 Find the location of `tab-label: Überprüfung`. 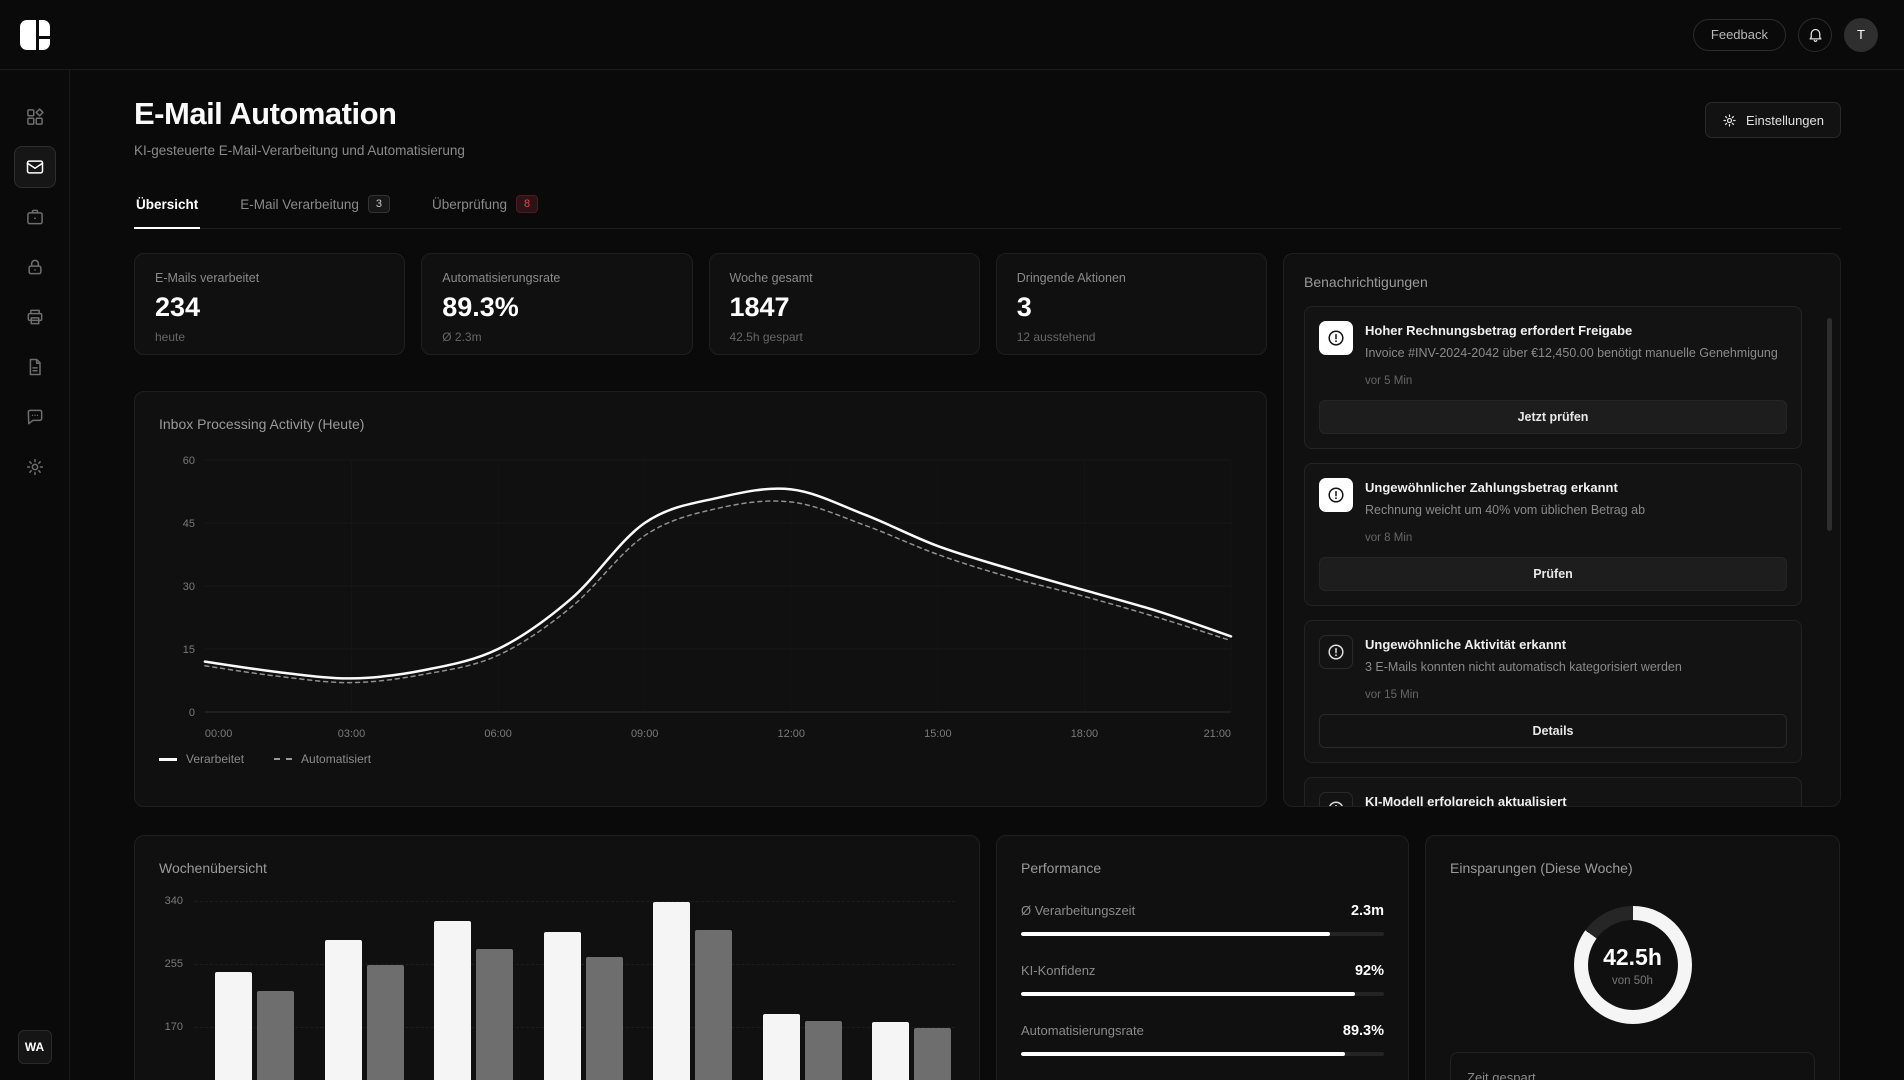

tab-label: Überprüfung is located at coordinates (469, 204).